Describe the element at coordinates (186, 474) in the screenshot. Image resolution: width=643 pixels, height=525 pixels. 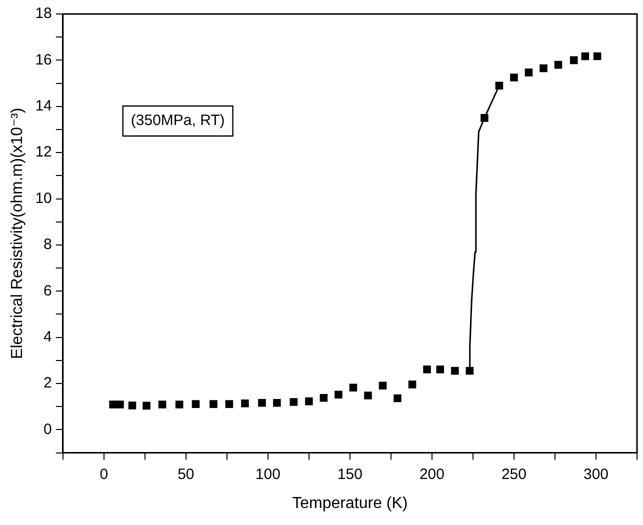
I see `x-tick-label: 50` at that location.